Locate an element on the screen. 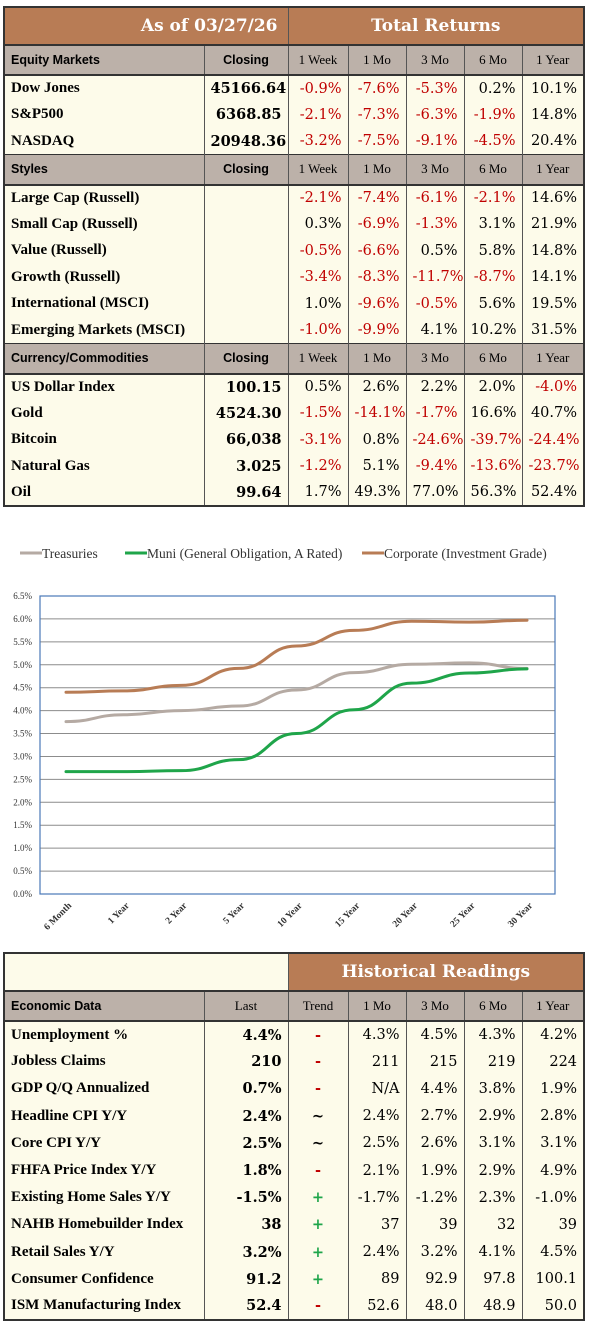 The image size is (591, 1323). return-value: 2.2% is located at coordinates (435, 386).